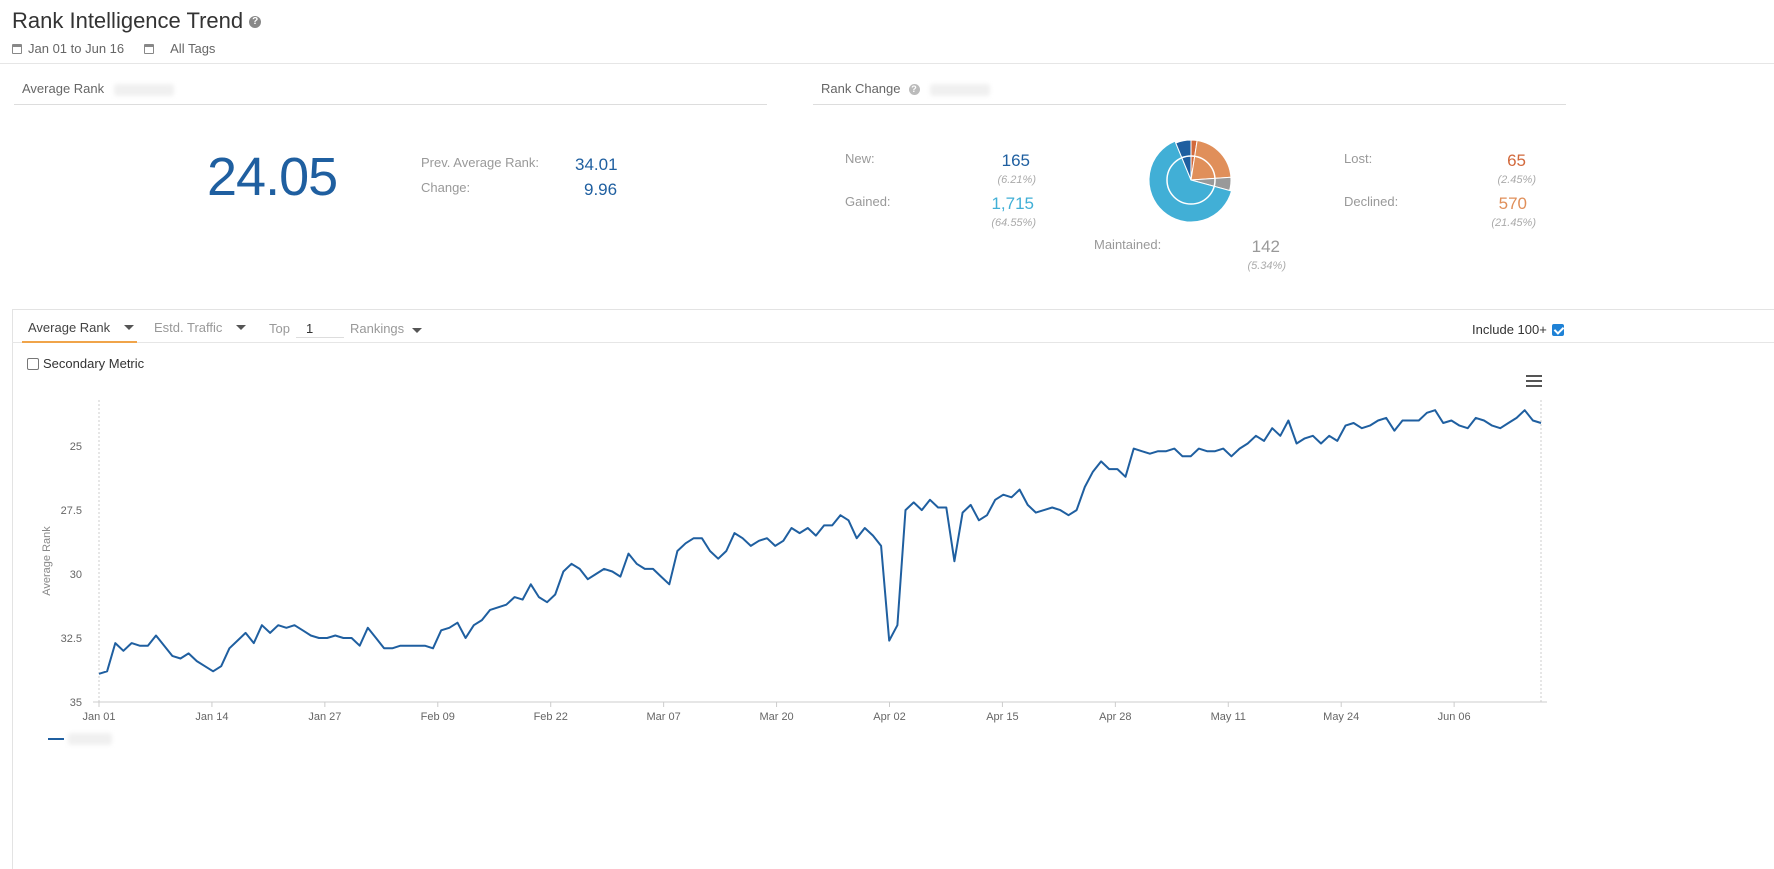 This screenshot has width=1774, height=869. What do you see at coordinates (71, 511) in the screenshot?
I see `y-tick-label: 27.5` at bounding box center [71, 511].